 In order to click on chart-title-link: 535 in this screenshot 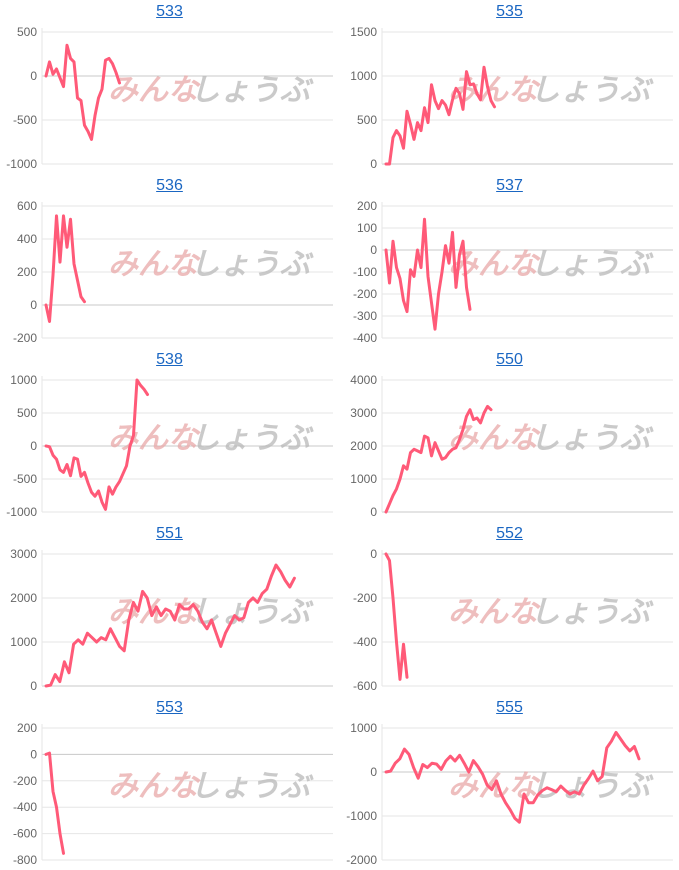, I will do `click(509, 11)`.